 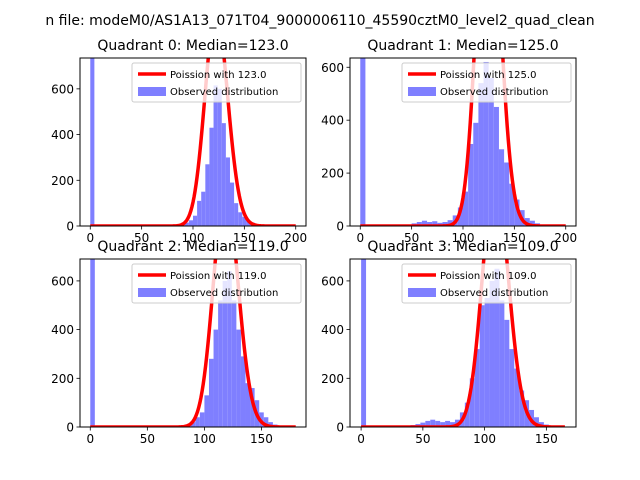 I want to click on y-tick-label: 0, so click(x=70, y=428).